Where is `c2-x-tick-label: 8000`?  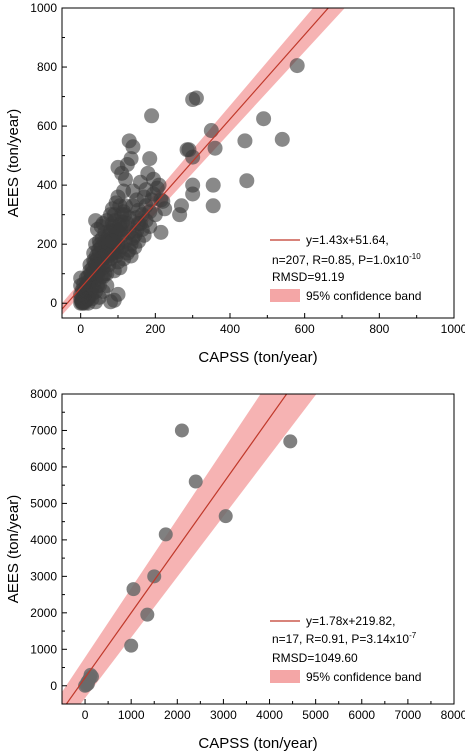 c2-x-tick-label: 8000 is located at coordinates (453, 715).